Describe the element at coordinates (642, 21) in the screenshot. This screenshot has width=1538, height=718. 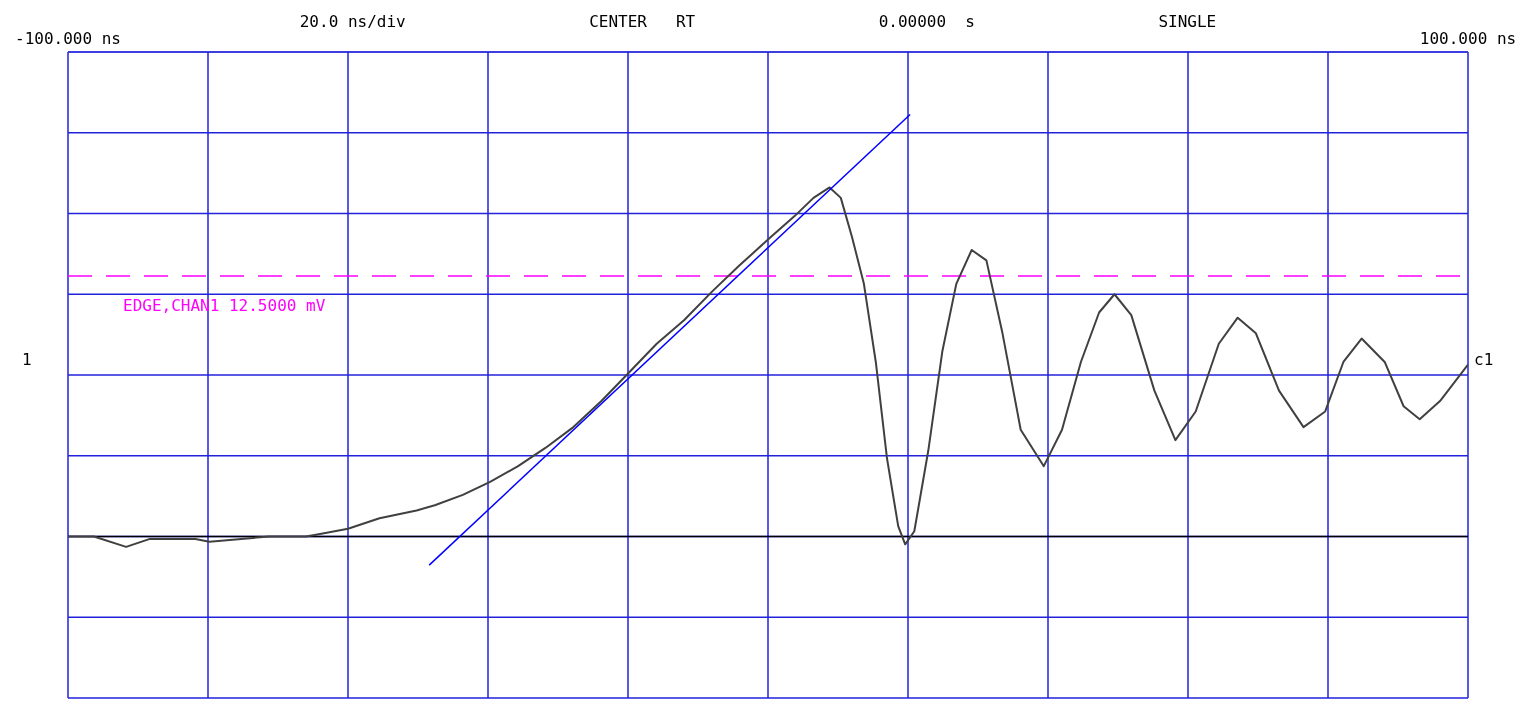
I see `text: CENTER RT` at that location.